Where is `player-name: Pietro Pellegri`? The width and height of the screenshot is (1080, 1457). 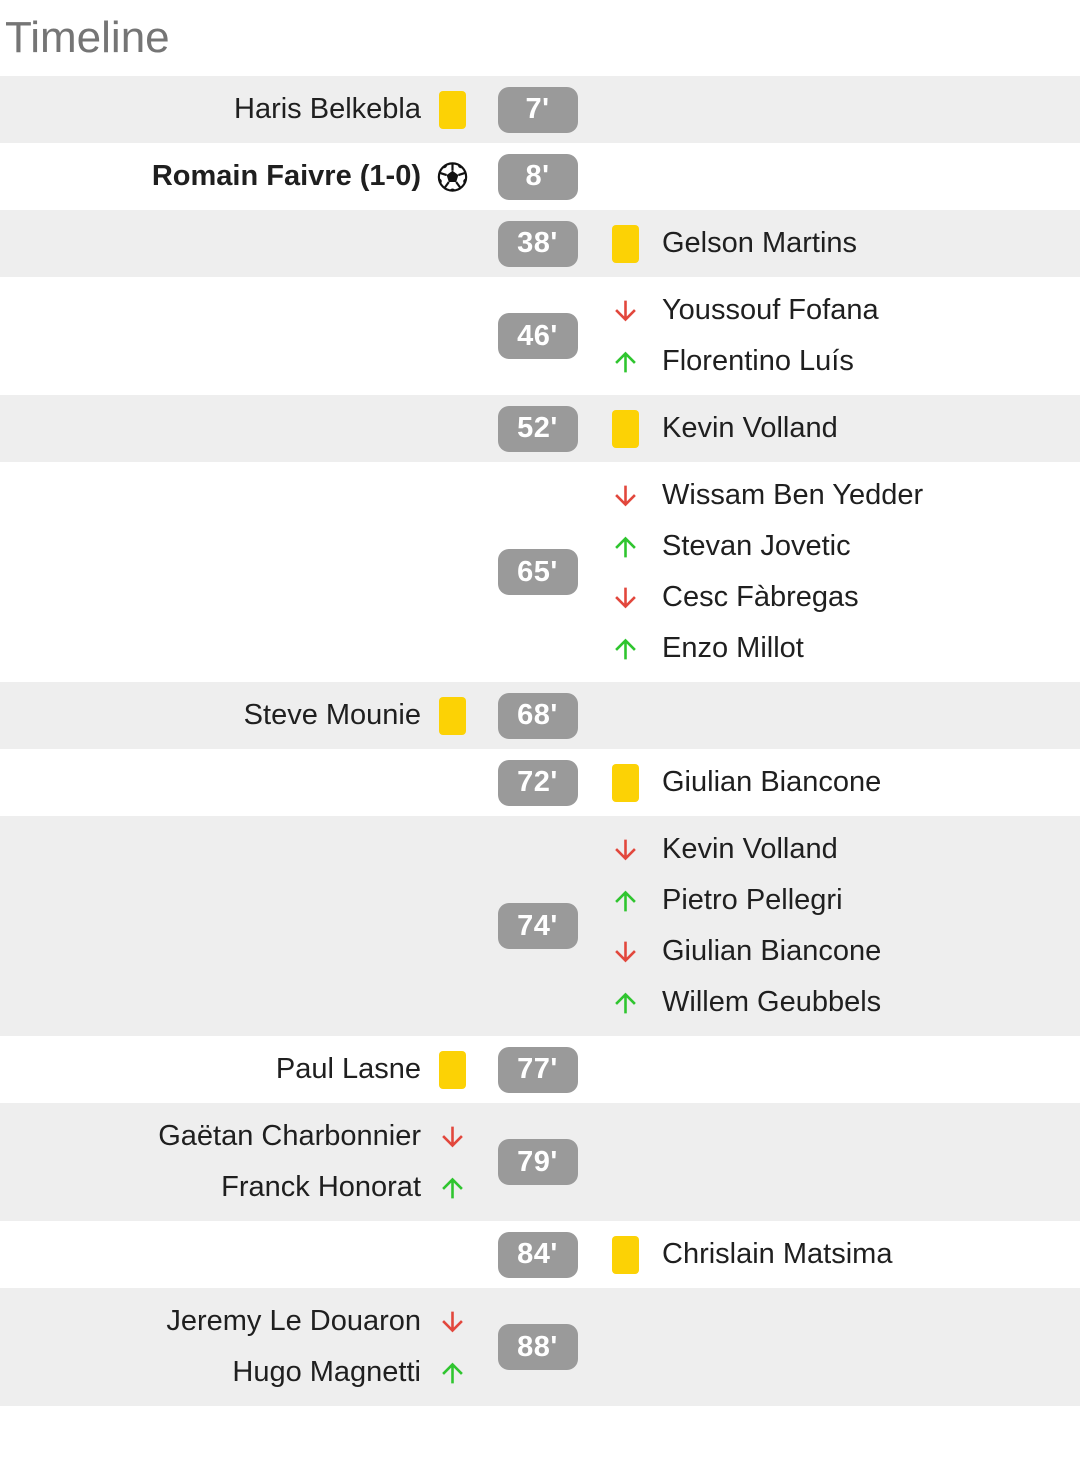
player-name: Pietro Pellegri is located at coordinates (752, 900).